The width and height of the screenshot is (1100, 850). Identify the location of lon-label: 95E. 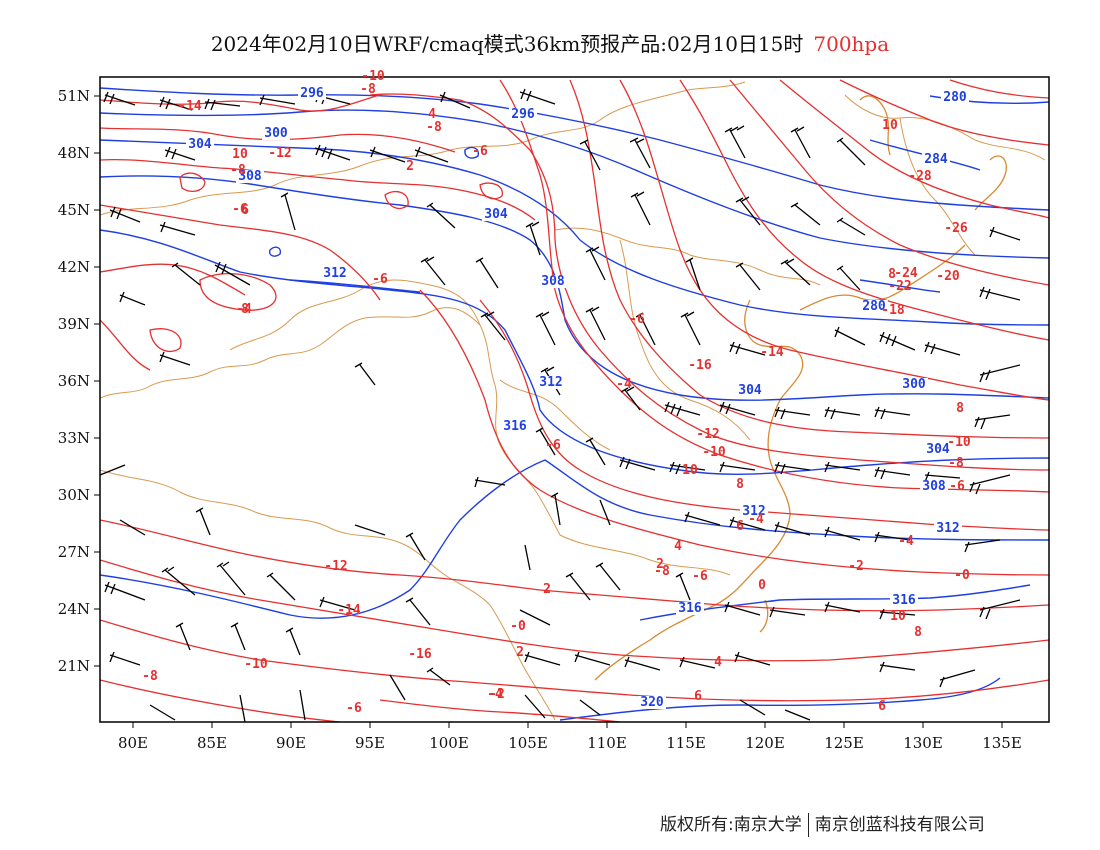
(370, 743).